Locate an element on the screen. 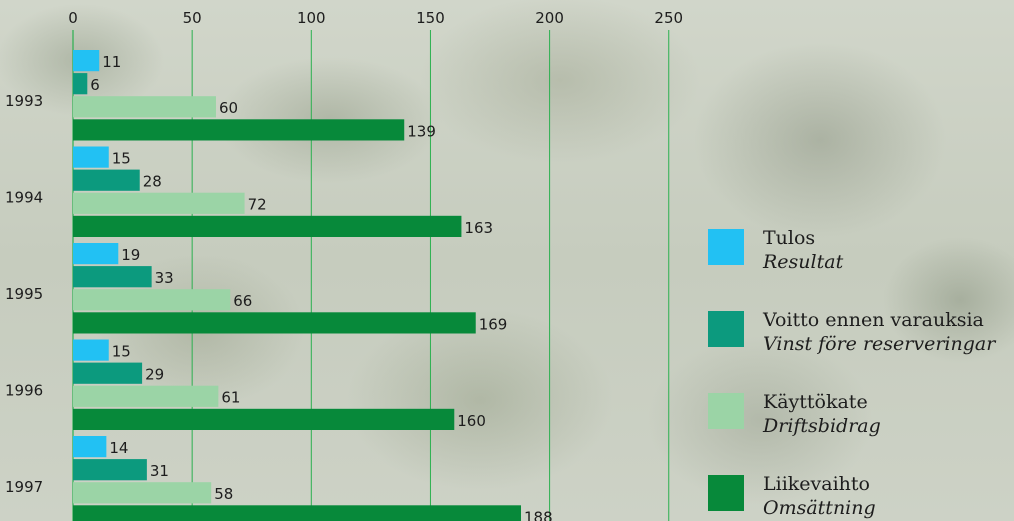  value-label-1995-series-0: 19 is located at coordinates (130, 255).